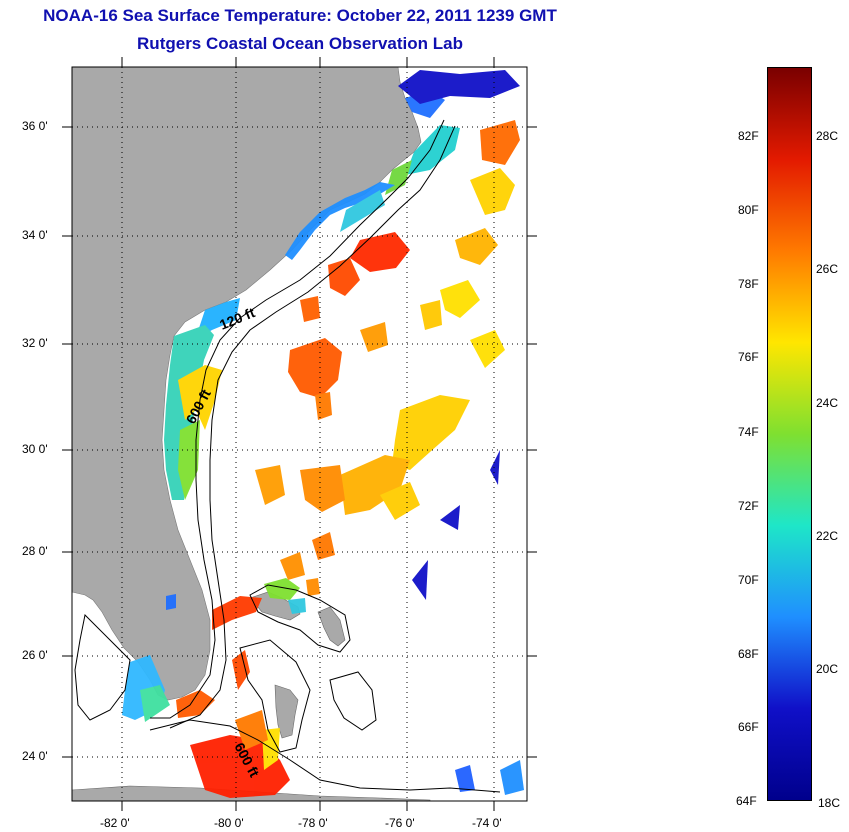 The width and height of the screenshot is (849, 832). Describe the element at coordinates (827, 536) in the screenshot. I see `cb-c-22: 22C` at that location.